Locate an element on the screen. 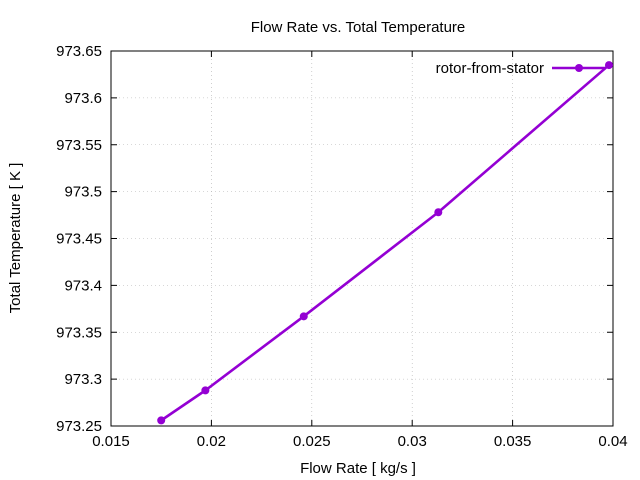 The height and width of the screenshot is (480, 640). y-tick-label: 973.65 is located at coordinates (79, 51).